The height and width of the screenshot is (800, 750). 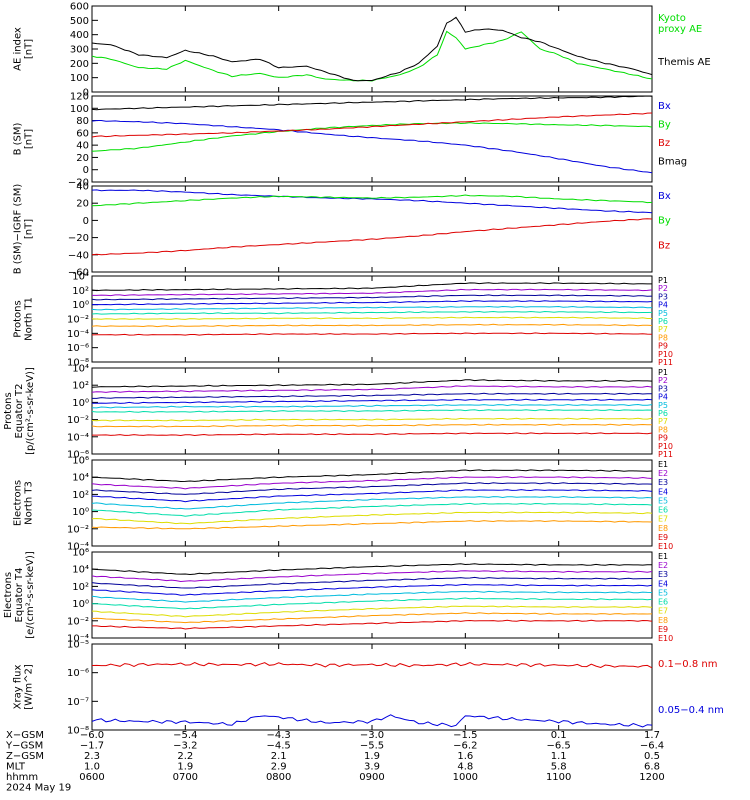 I want to click on x-axis-value: 0800, so click(x=278, y=777).